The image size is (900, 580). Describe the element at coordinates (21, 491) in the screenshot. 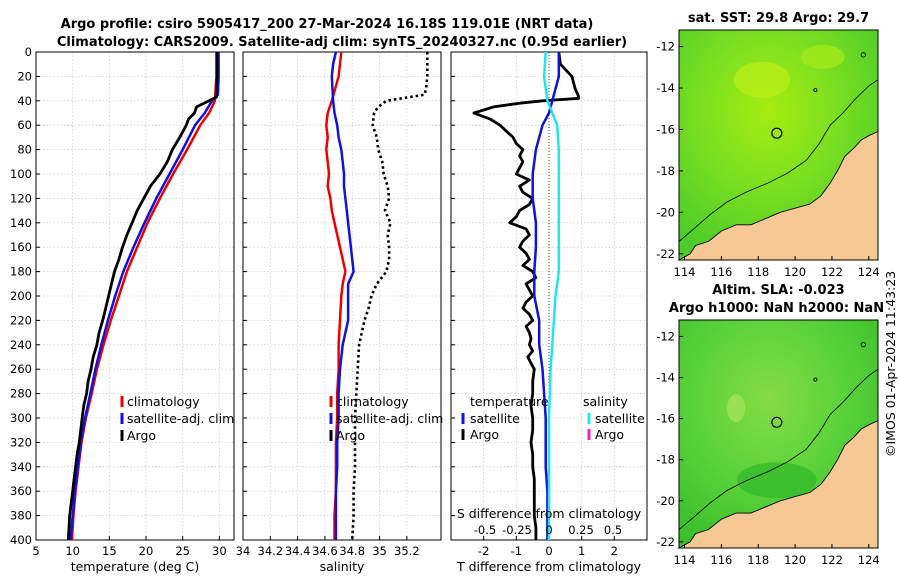

I see `y-tick-label: 360` at that location.